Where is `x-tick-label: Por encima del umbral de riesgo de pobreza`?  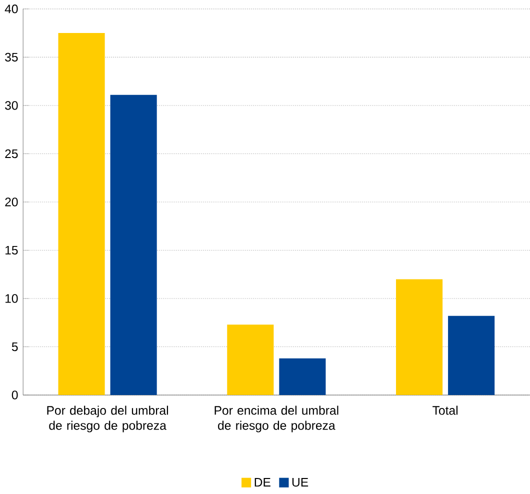 x-tick-label: Por encima del umbral de riesgo de pobreza is located at coordinates (276, 419).